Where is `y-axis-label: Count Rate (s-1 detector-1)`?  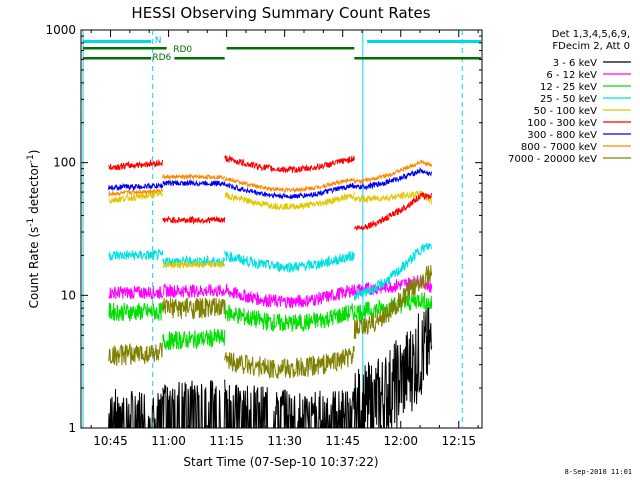 y-axis-label: Count Rate (s-1 detector-1) is located at coordinates (33, 229).